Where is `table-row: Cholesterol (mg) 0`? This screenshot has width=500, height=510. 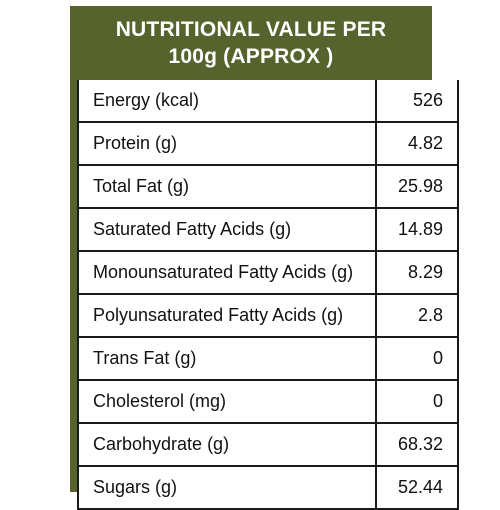
table-row: Cholesterol (mg) 0 is located at coordinates (268, 401).